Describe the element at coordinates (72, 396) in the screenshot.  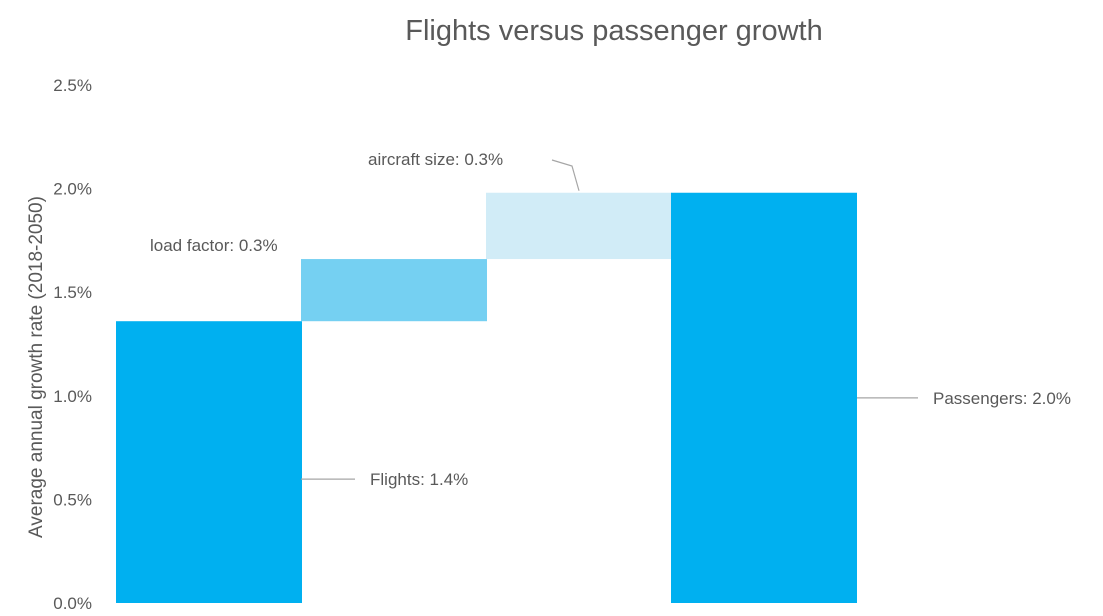
I see `y-tick-label: 1.0%` at that location.